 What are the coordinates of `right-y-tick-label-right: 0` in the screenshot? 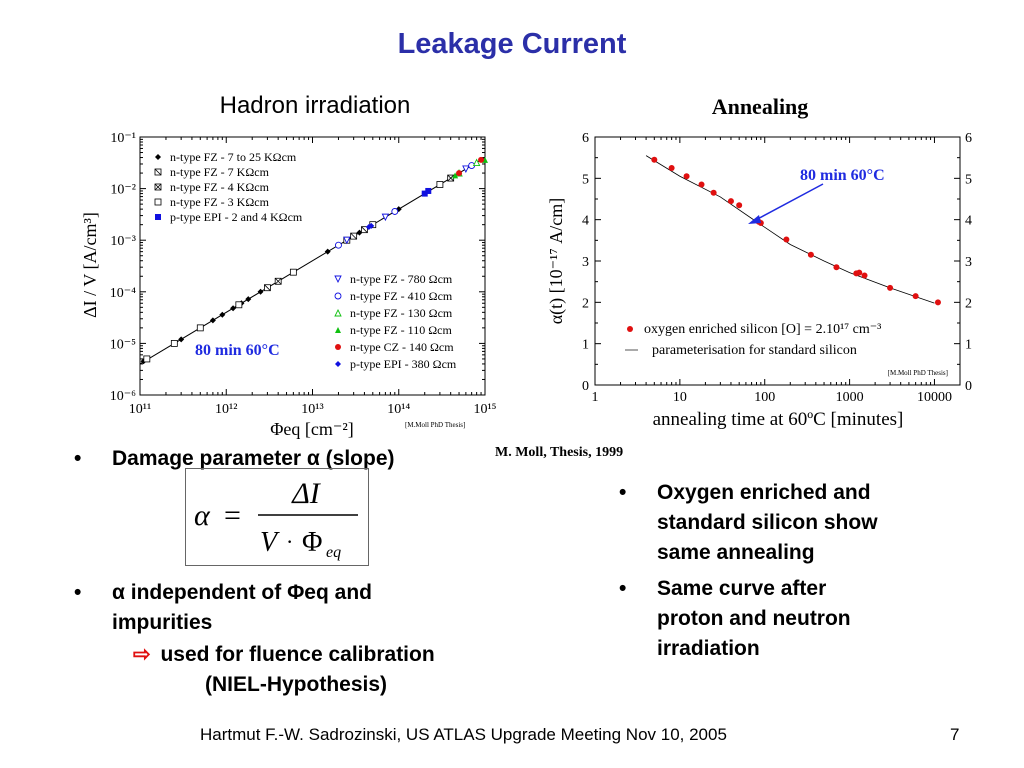 It's located at (968, 386).